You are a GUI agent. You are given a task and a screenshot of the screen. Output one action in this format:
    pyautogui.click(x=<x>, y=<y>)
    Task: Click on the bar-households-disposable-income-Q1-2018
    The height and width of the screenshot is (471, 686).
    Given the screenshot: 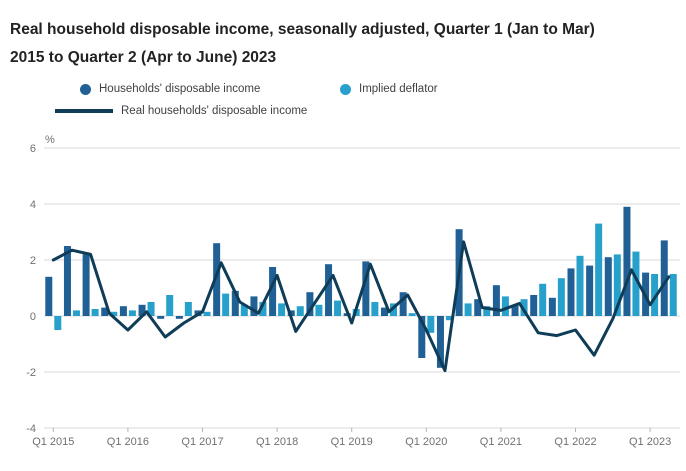 What is the action you would take?
    pyautogui.click(x=273, y=291)
    